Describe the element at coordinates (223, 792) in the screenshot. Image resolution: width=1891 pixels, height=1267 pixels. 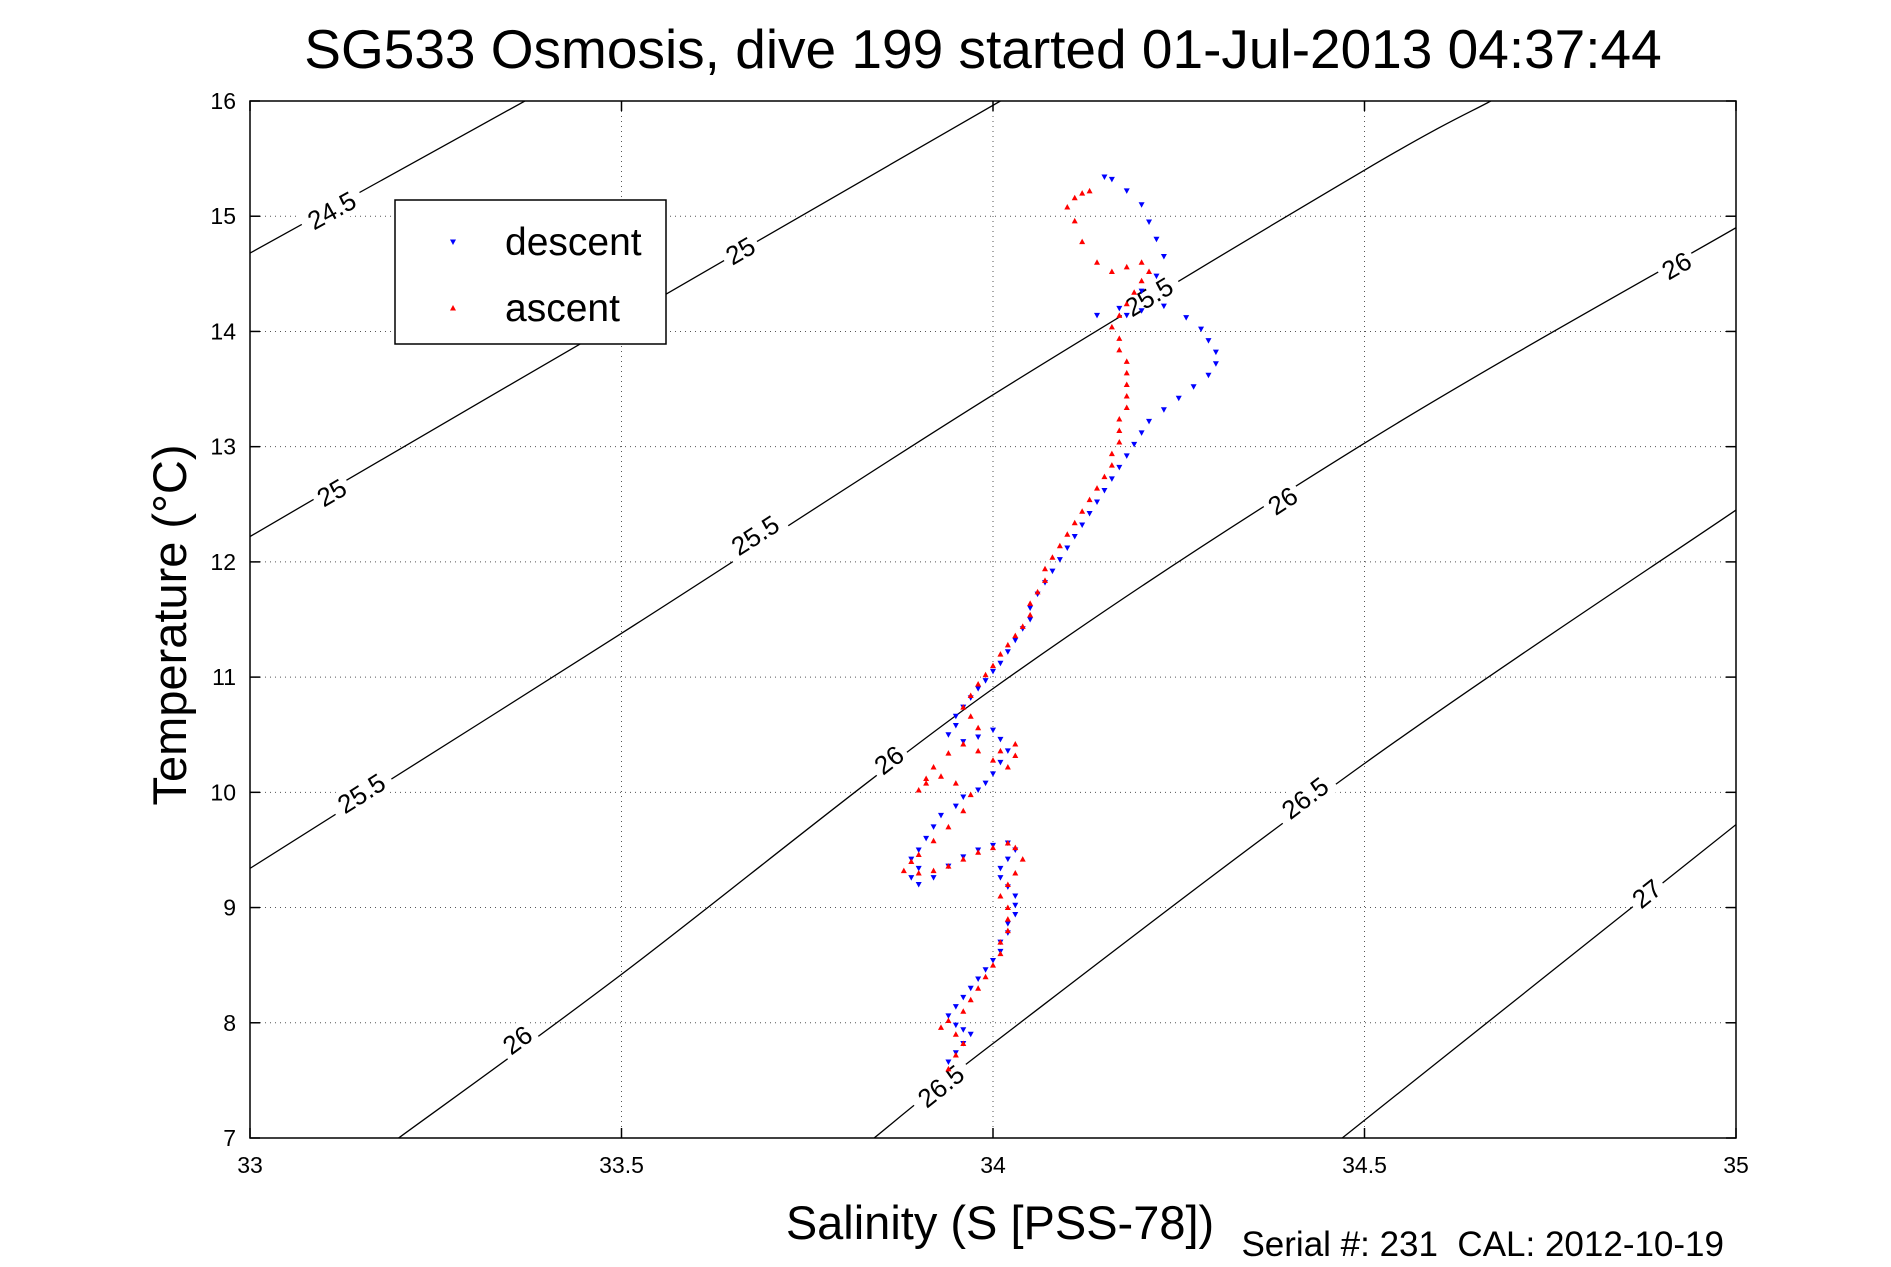
I see `y-tick-label: 10` at that location.